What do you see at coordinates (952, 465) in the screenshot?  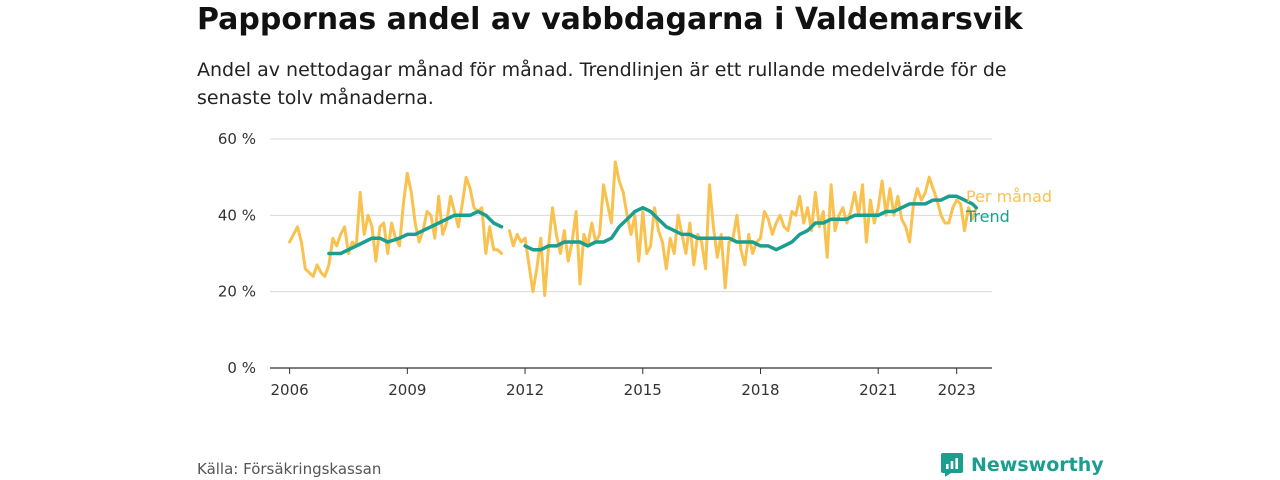 I see `newsworthy-logo-icon` at bounding box center [952, 465].